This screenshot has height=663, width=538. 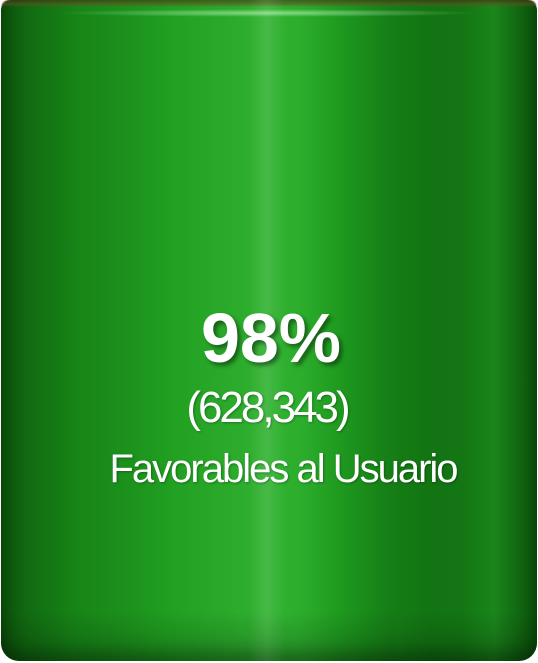 I want to click on category-label: Favorables al Usuario, so click(x=283, y=469).